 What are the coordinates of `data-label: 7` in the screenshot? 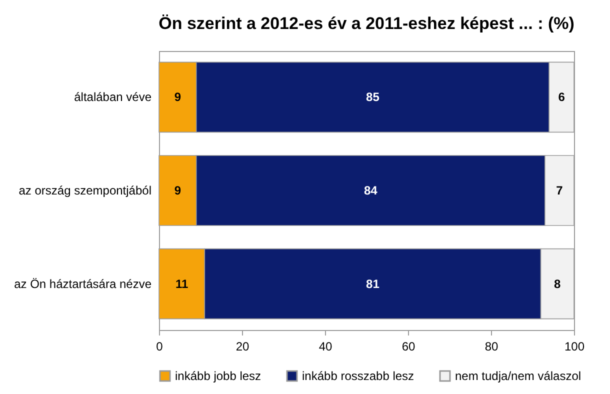 It's located at (560, 191).